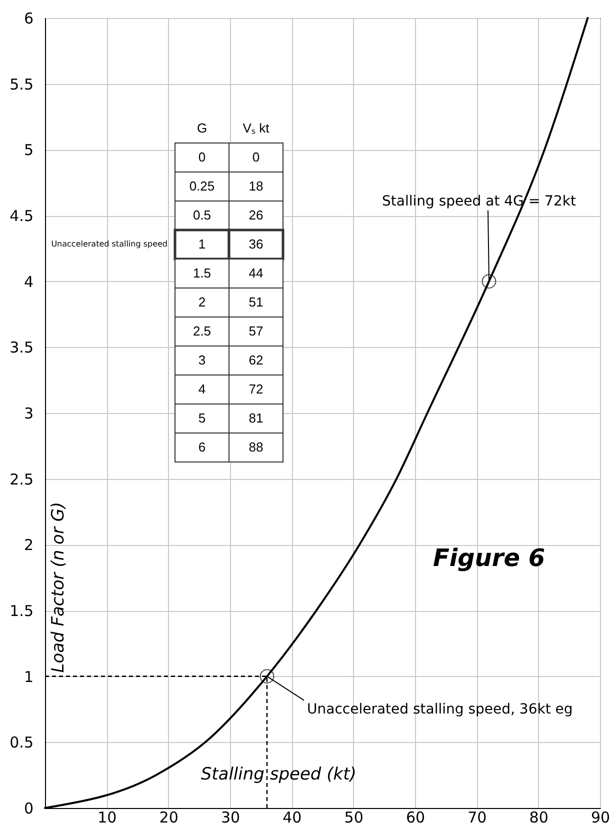 This screenshot has width=616, height=833. I want to click on x-tick-label: 40, so click(292, 817).